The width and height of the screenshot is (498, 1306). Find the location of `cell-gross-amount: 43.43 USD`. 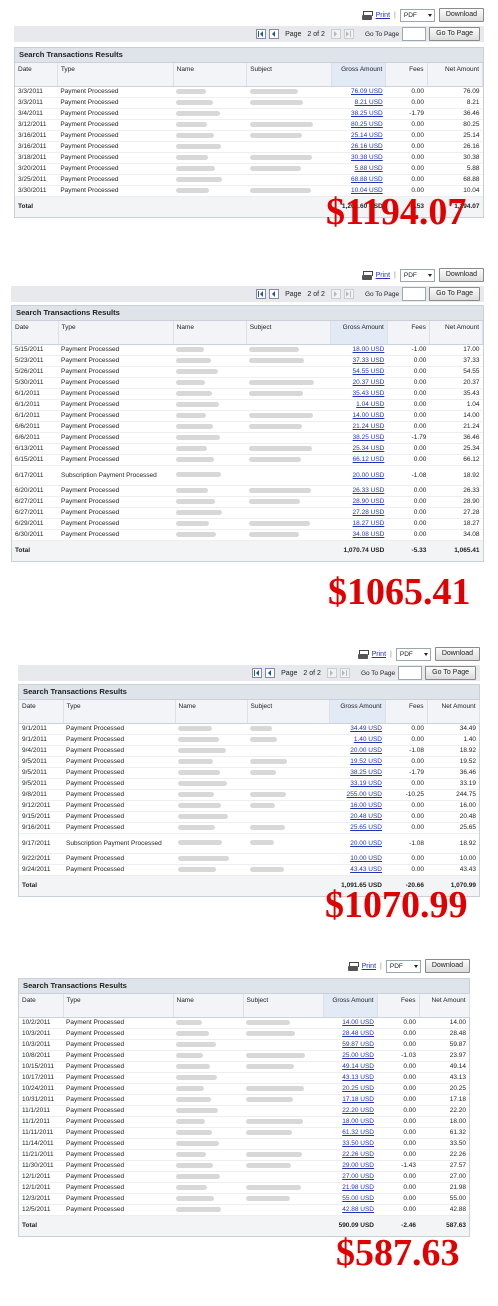

cell-gross-amount: 43.43 USD is located at coordinates (357, 870).